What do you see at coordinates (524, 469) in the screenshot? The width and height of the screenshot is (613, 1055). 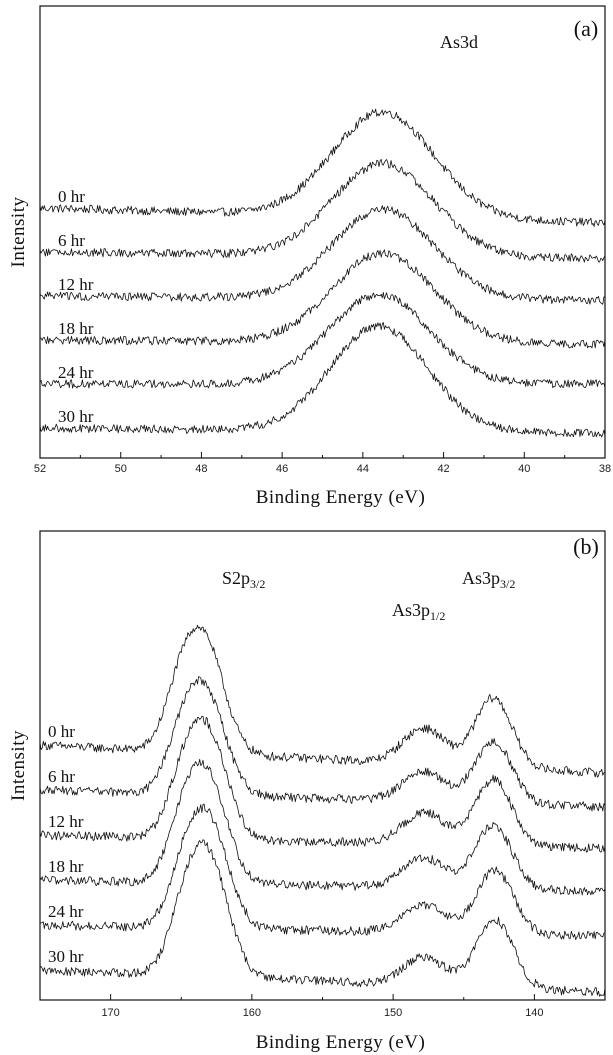 I see `x-tick-label: 40` at bounding box center [524, 469].